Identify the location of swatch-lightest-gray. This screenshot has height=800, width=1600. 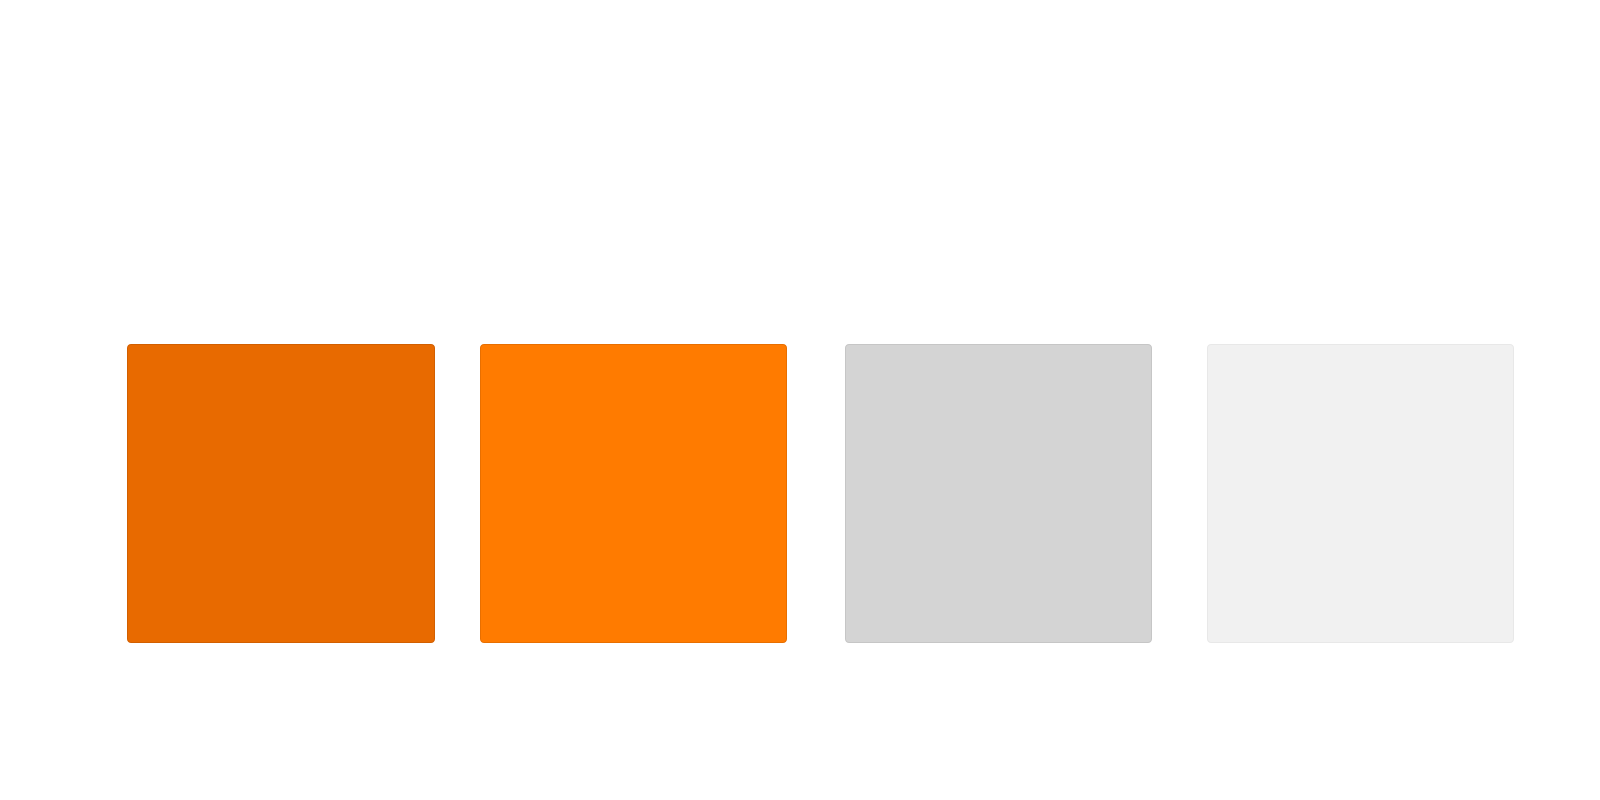
(1360, 493).